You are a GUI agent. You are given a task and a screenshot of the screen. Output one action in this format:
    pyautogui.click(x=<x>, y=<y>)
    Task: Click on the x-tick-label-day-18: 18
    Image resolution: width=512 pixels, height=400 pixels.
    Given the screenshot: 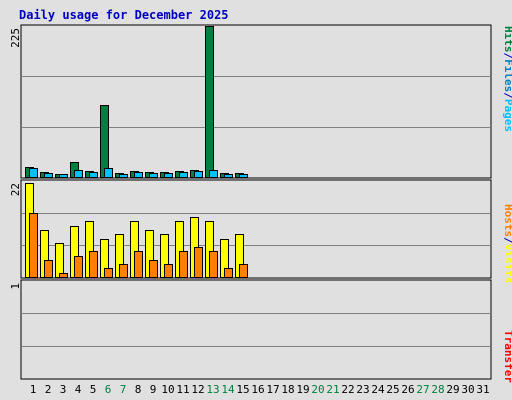 What is the action you would take?
    pyautogui.click(x=287, y=389)
    